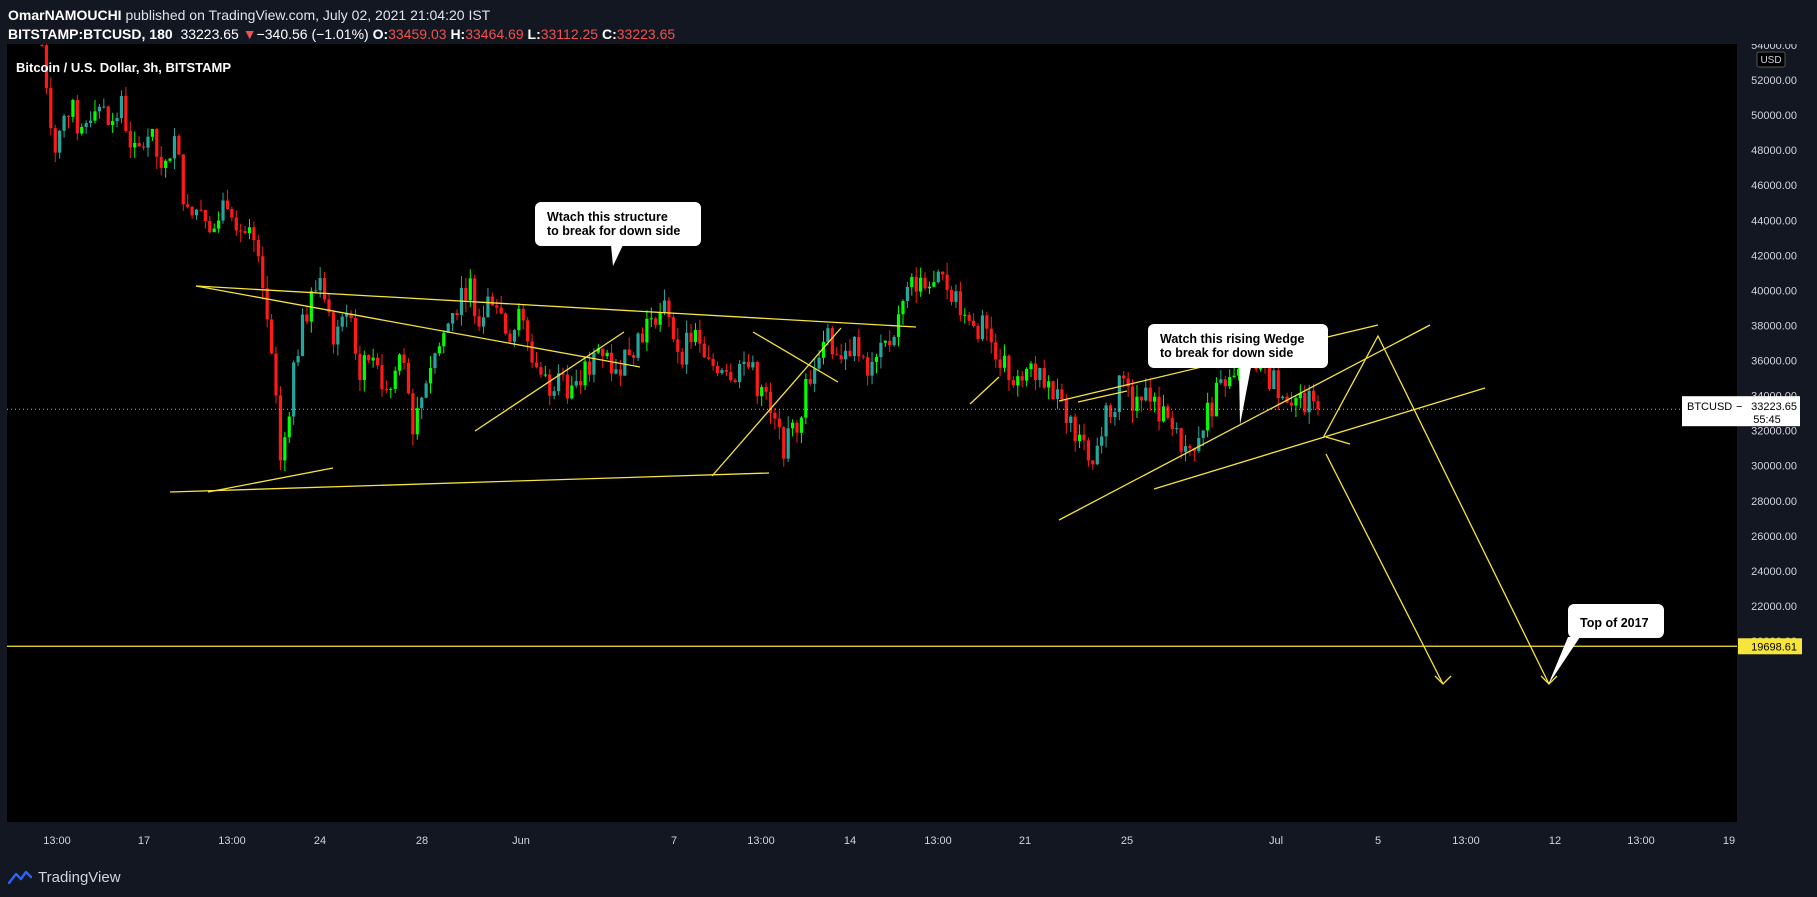 Image resolution: width=1817 pixels, height=897 pixels. What do you see at coordinates (609, 34) in the screenshot?
I see `close-label: C:` at bounding box center [609, 34].